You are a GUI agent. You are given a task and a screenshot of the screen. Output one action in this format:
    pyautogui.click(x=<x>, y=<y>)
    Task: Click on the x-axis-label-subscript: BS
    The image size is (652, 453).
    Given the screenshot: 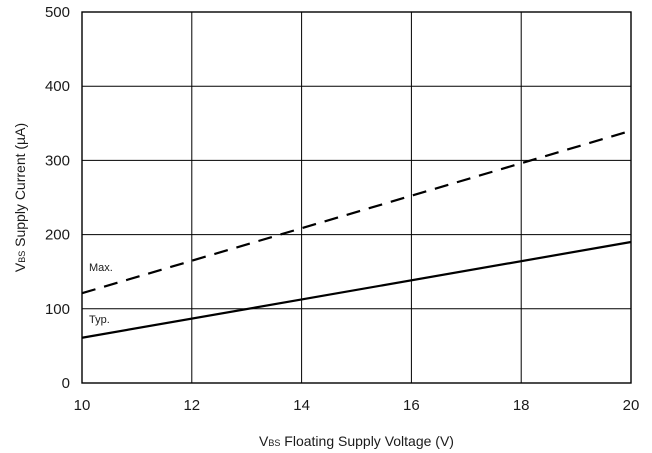 What is the action you would take?
    pyautogui.click(x=274, y=443)
    